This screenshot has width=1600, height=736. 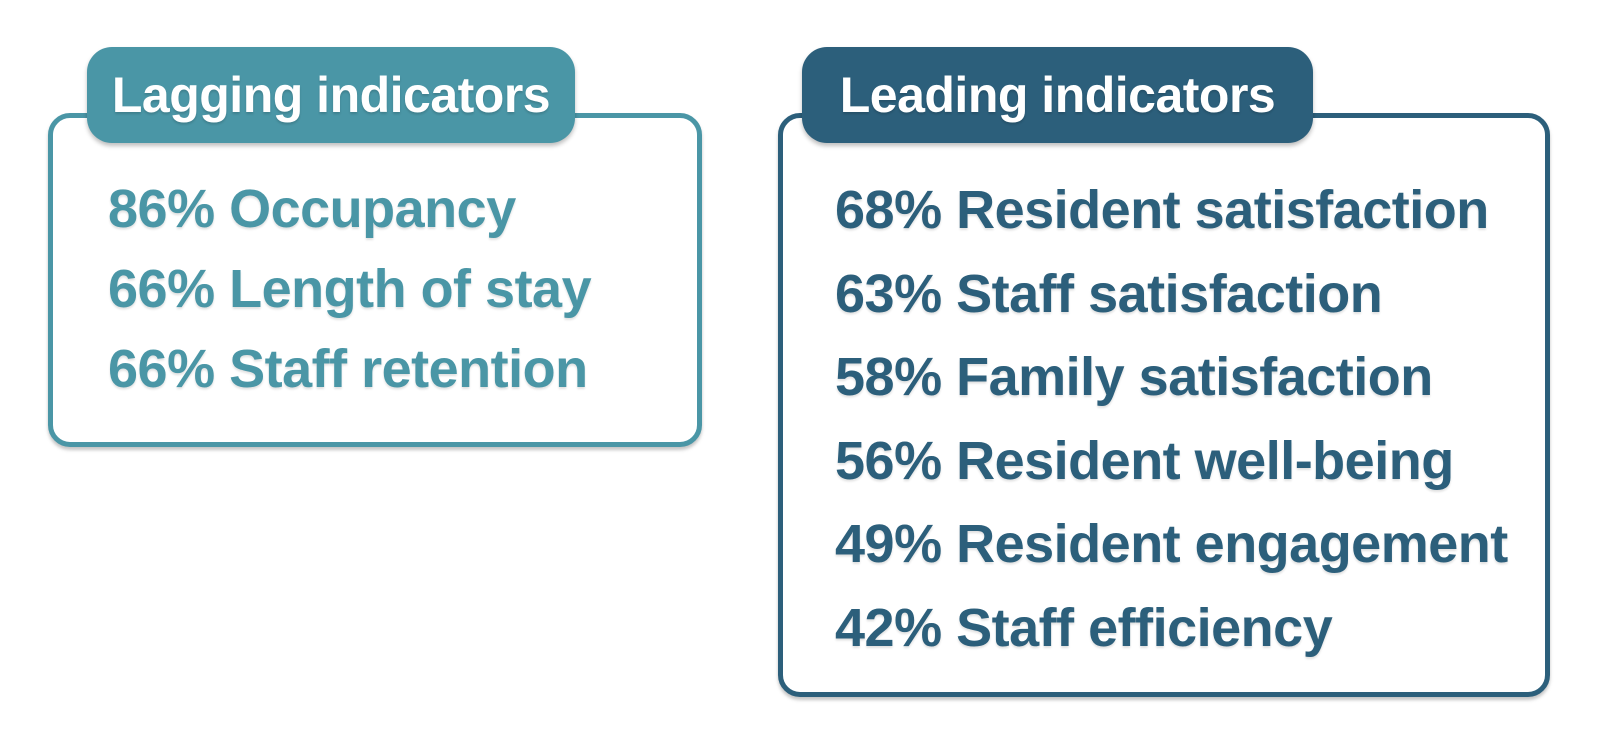 I want to click on indicator-item: 66% Length of stay, so click(x=350, y=289).